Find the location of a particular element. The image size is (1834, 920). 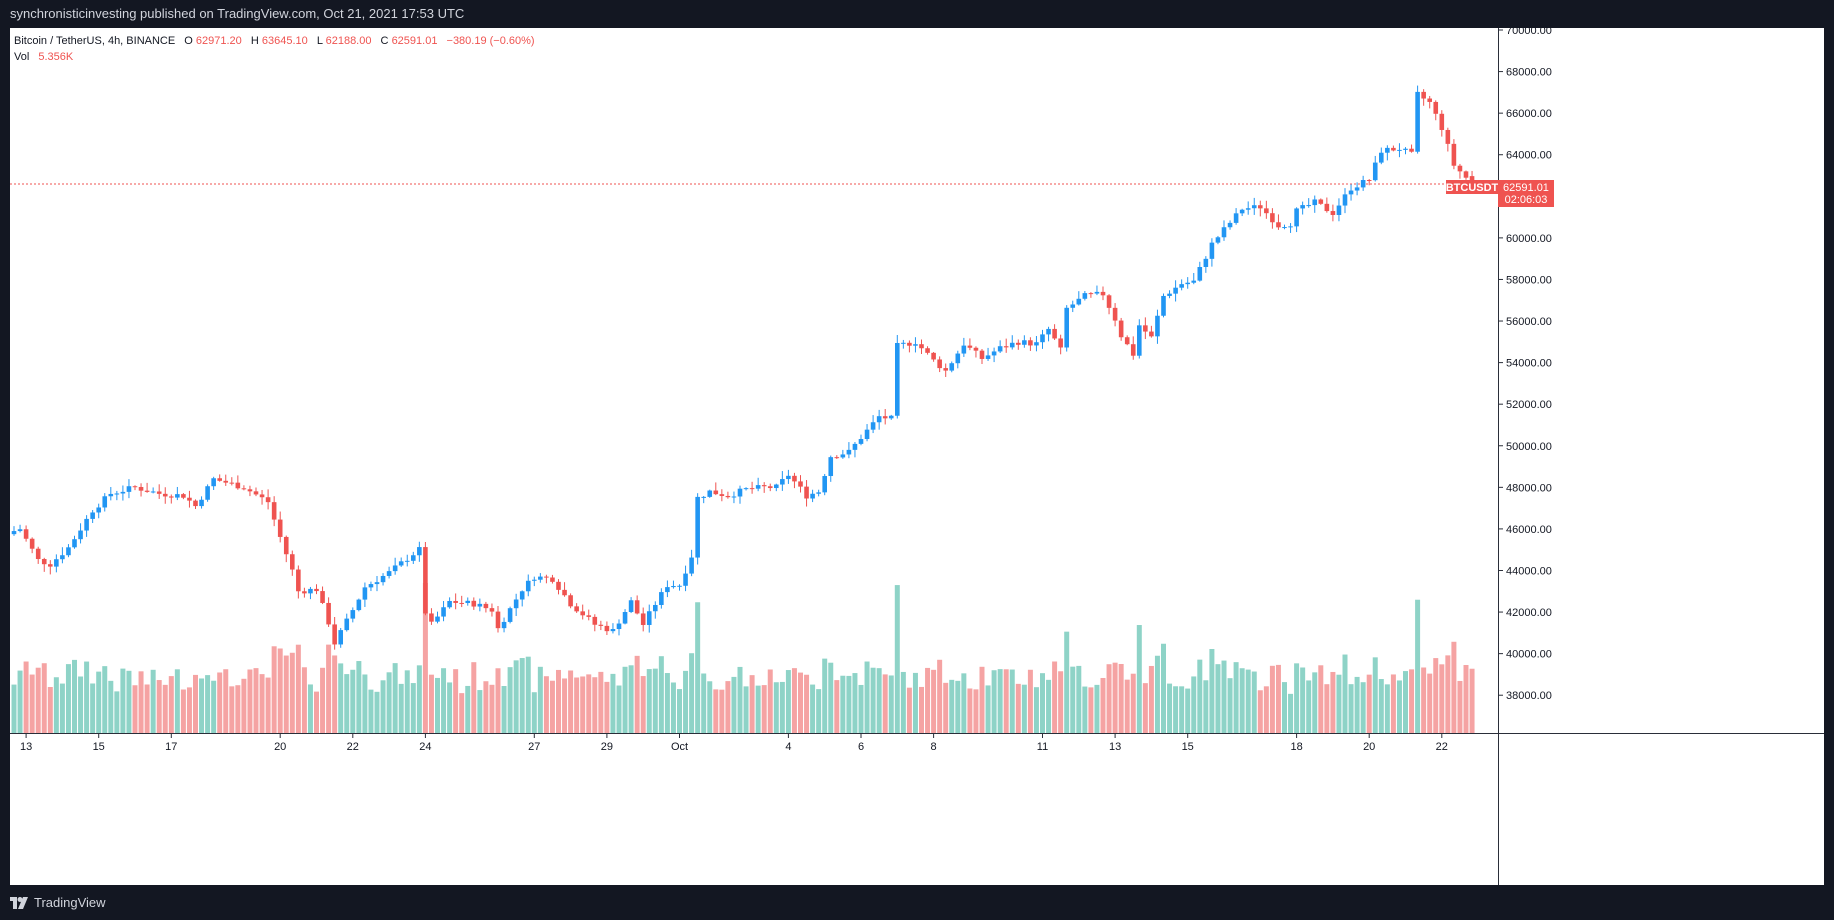

y-tick-label: 64000.00 is located at coordinates (1529, 156).